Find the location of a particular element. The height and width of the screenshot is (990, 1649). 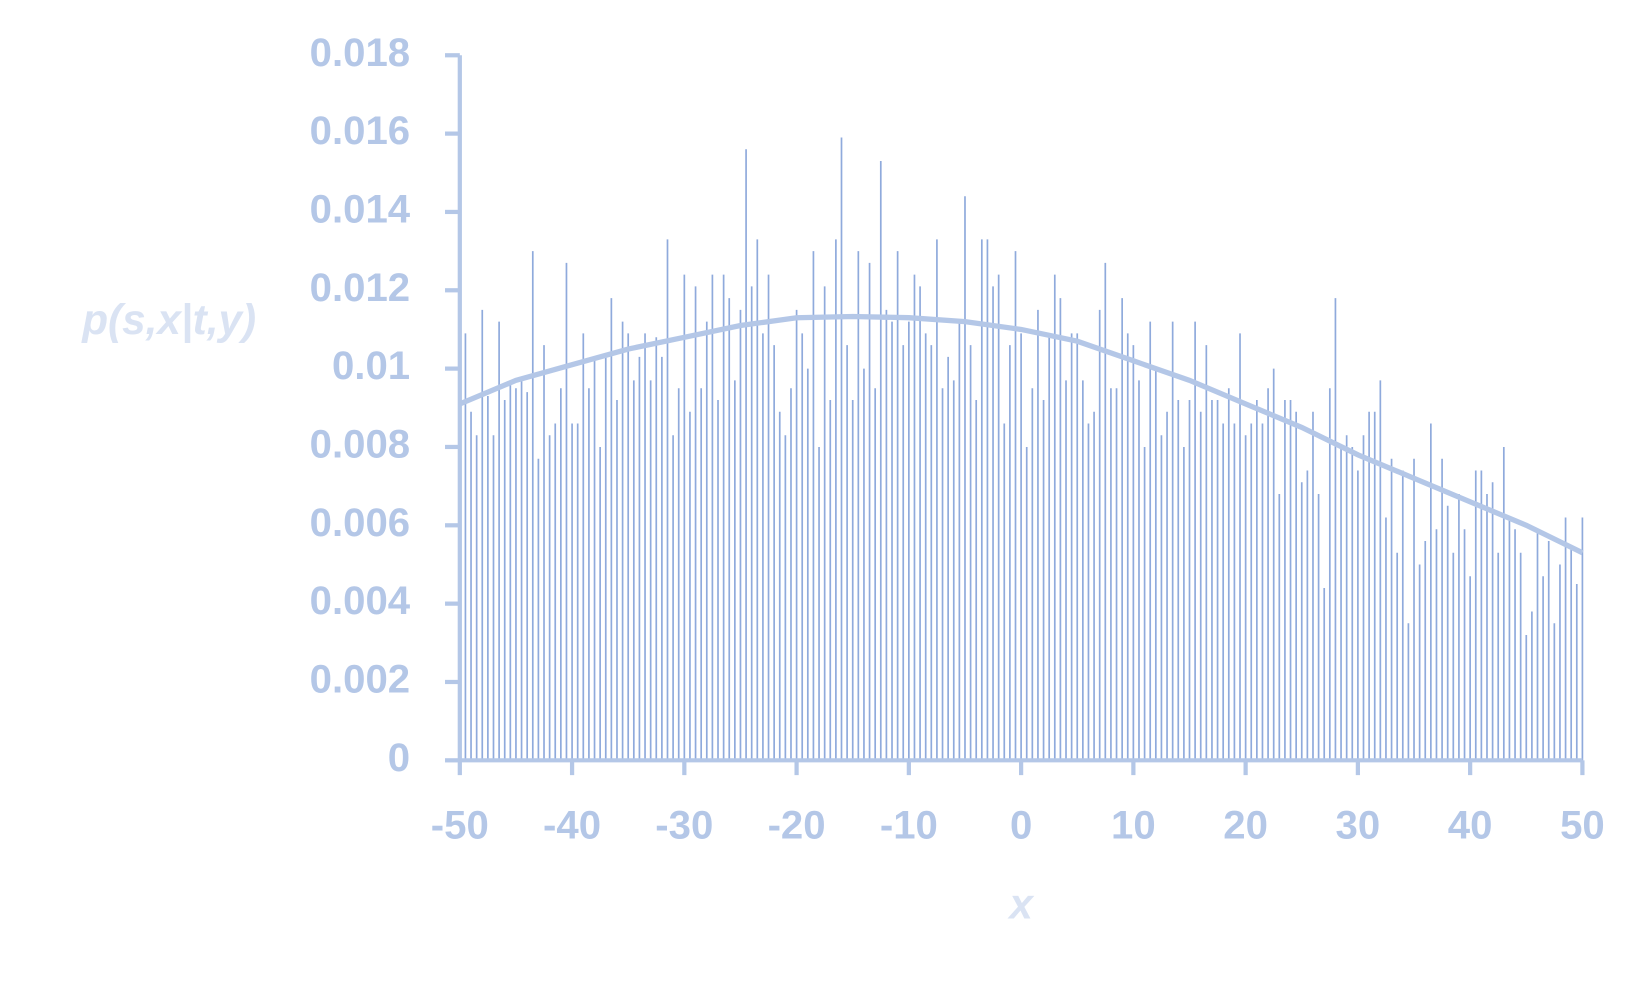

y-tick-label: 0.006 is located at coordinates (360, 522).